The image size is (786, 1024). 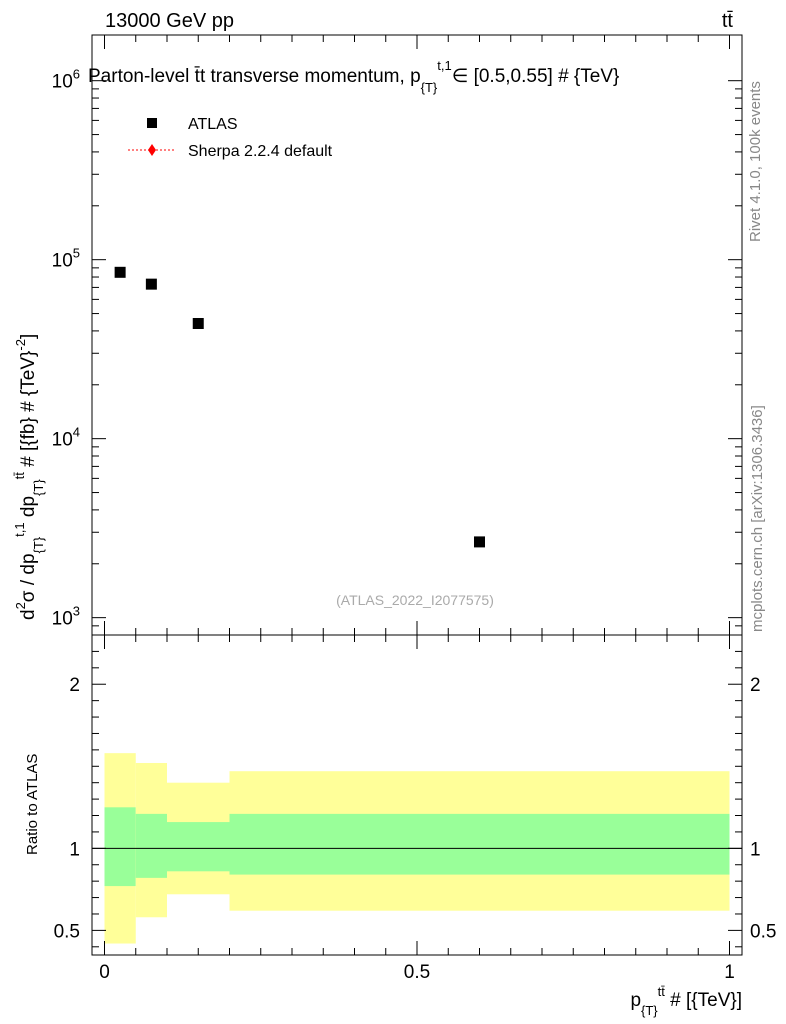 I want to click on atlas-points, so click(x=299, y=407).